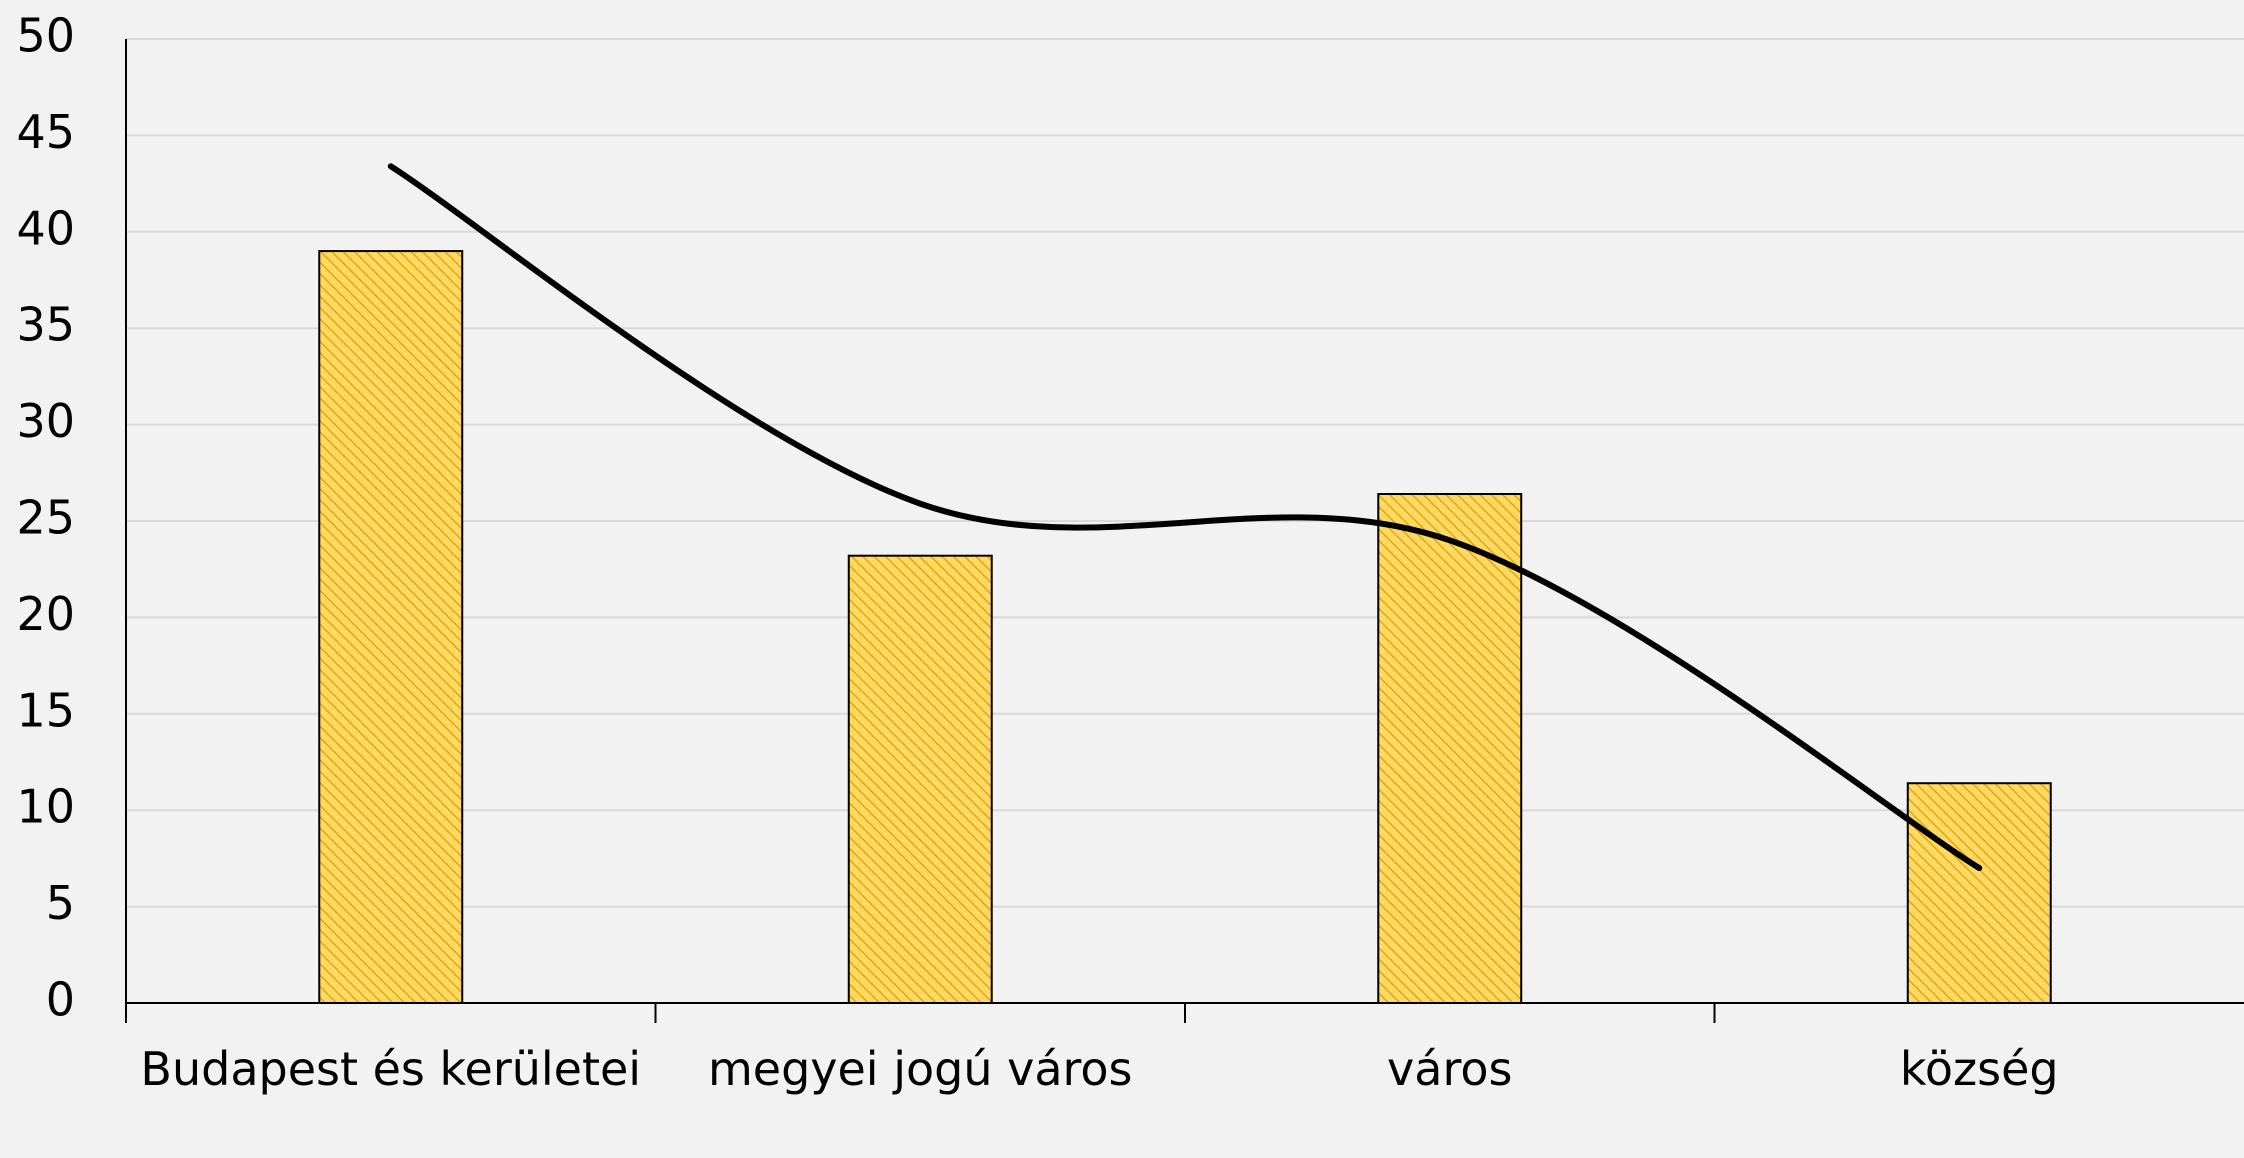  I want to click on y-tick-label: 45, so click(45, 132).